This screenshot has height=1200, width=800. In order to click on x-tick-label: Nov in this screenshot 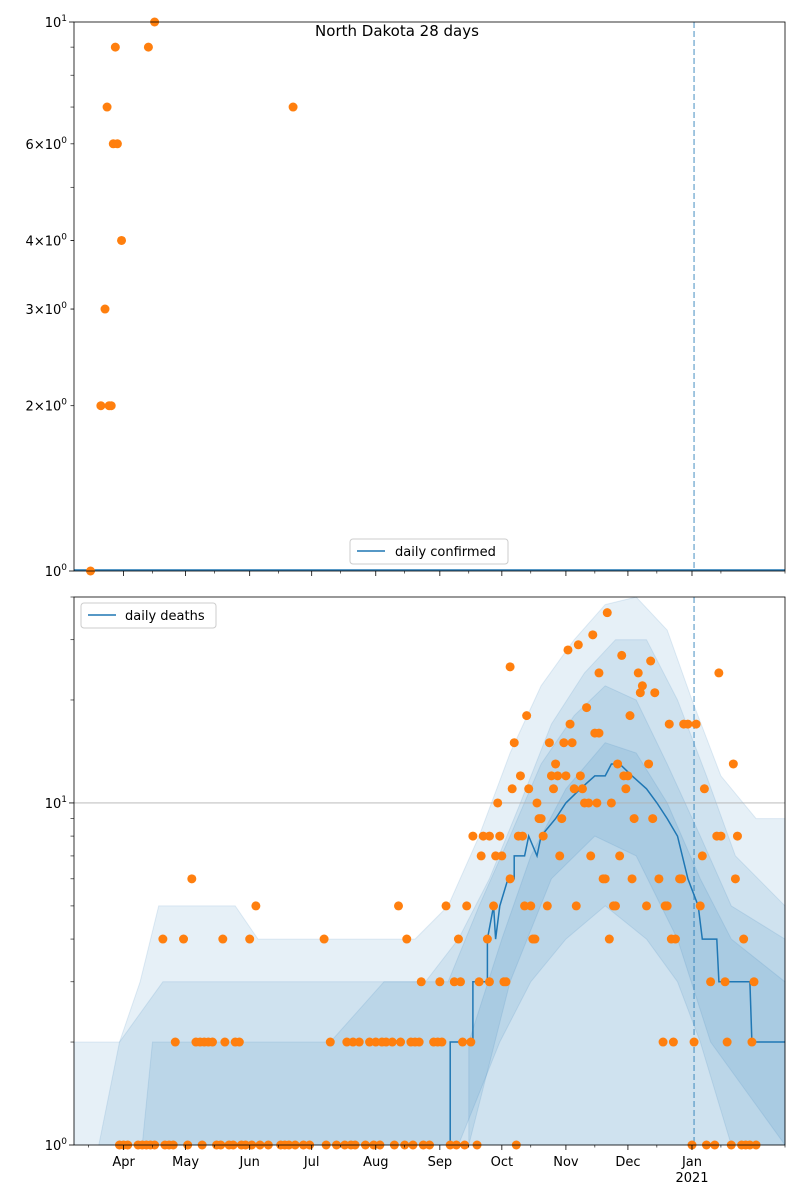, I will do `click(566, 1162)`.